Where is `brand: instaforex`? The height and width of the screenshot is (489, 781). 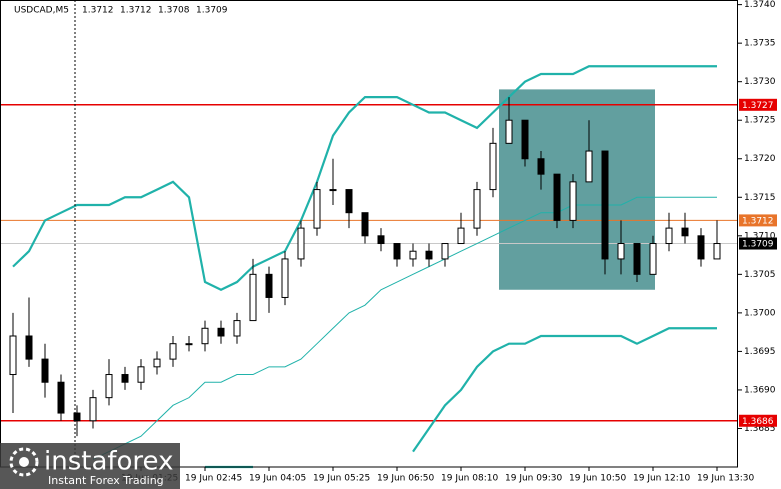
brand: instaforex is located at coordinates (108, 462).